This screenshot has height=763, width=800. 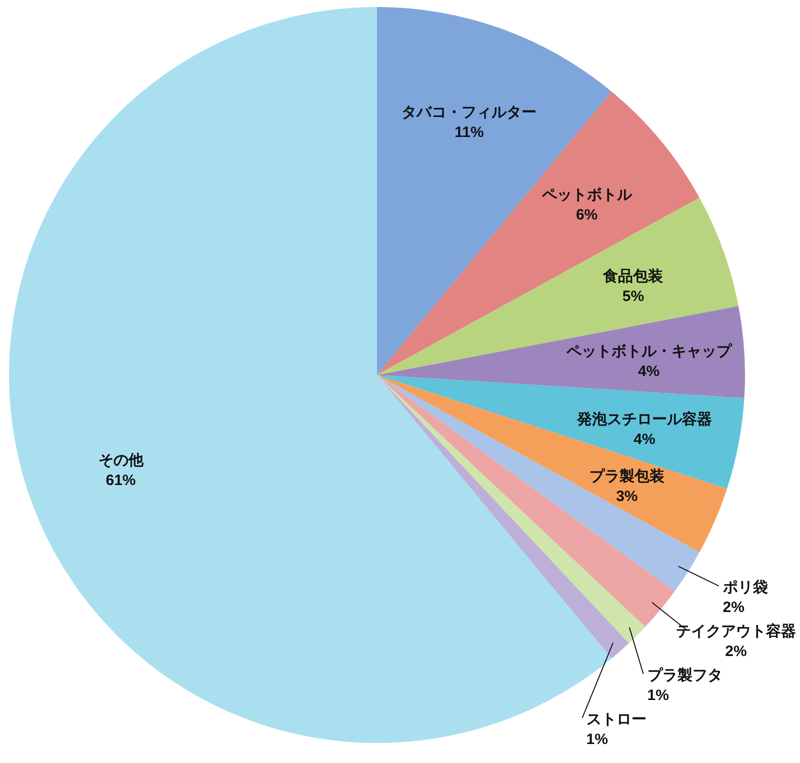 What do you see at coordinates (626, 477) in the screenshot?
I see `slice-label: プラ製包装` at bounding box center [626, 477].